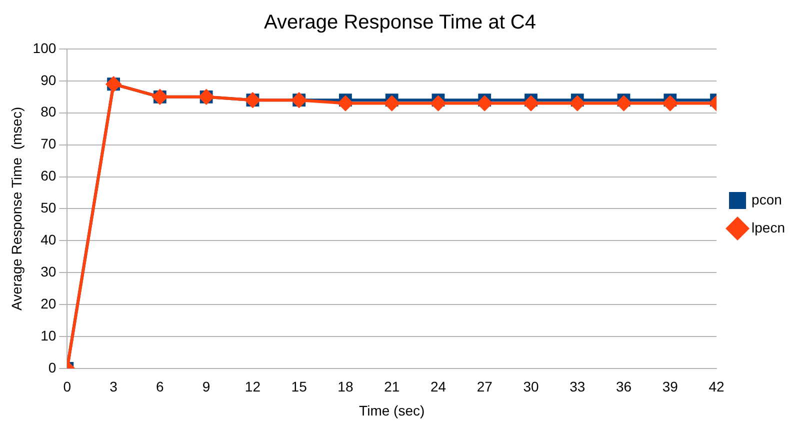 This screenshot has width=805, height=429. What do you see at coordinates (767, 199) in the screenshot?
I see `legend-label: pcon` at bounding box center [767, 199].